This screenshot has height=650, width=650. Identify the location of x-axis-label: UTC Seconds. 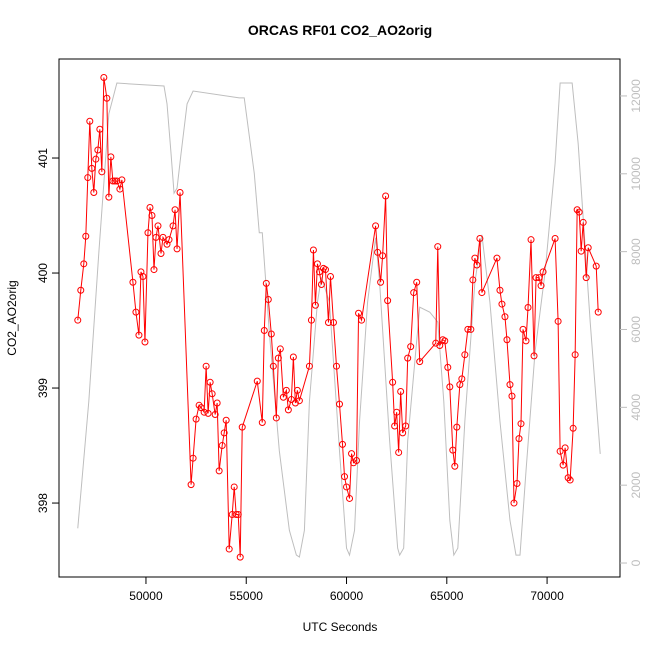
(340, 627).